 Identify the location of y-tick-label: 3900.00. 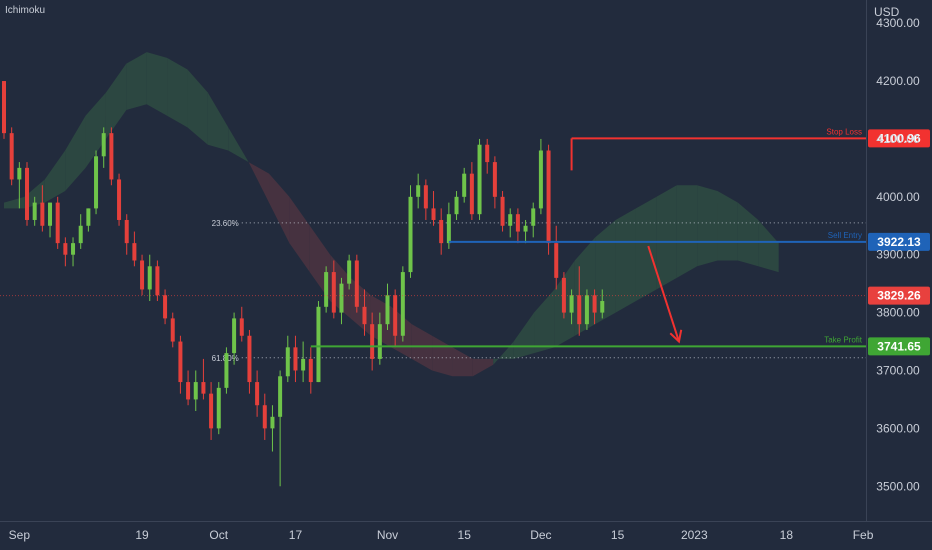
(898, 255).